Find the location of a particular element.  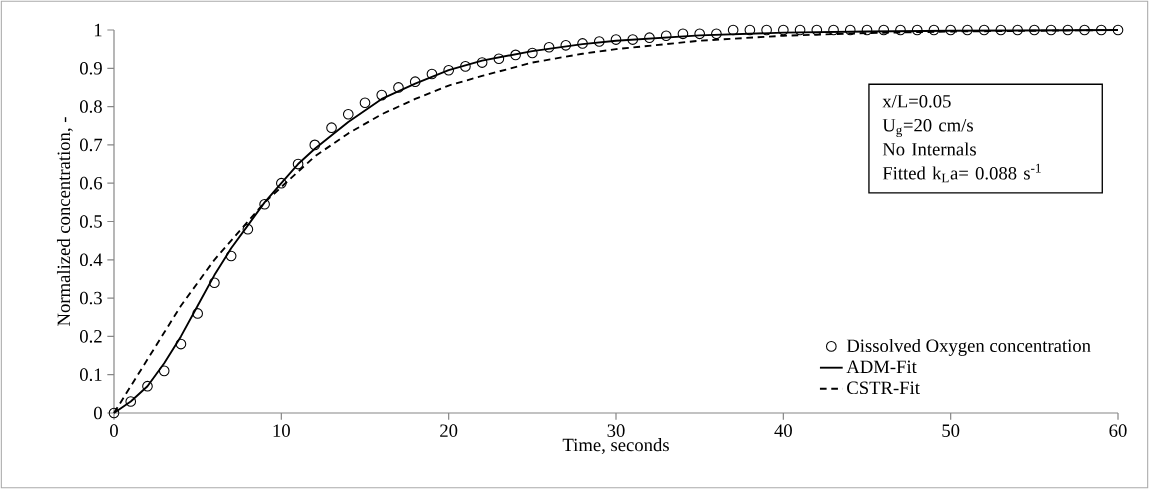

y-tick-label: 0.7 is located at coordinates (91, 145).